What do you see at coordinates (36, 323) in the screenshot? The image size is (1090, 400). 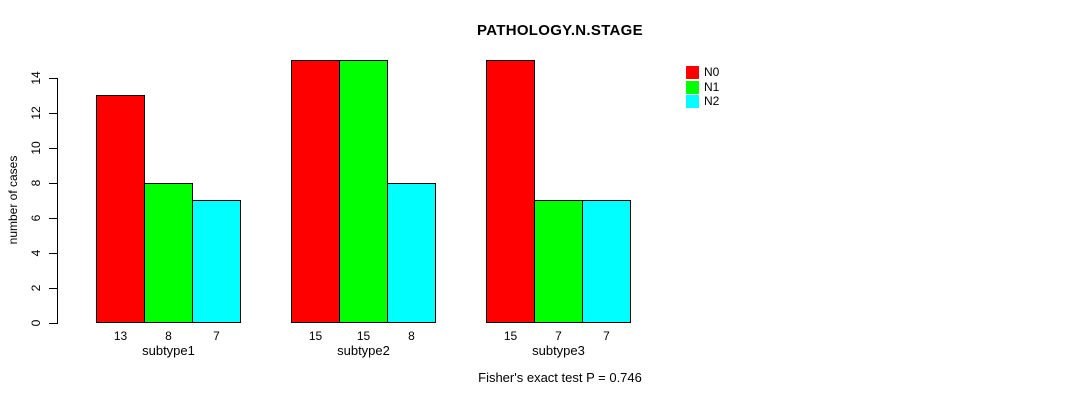 I see `y-tick-label: 0` at bounding box center [36, 323].